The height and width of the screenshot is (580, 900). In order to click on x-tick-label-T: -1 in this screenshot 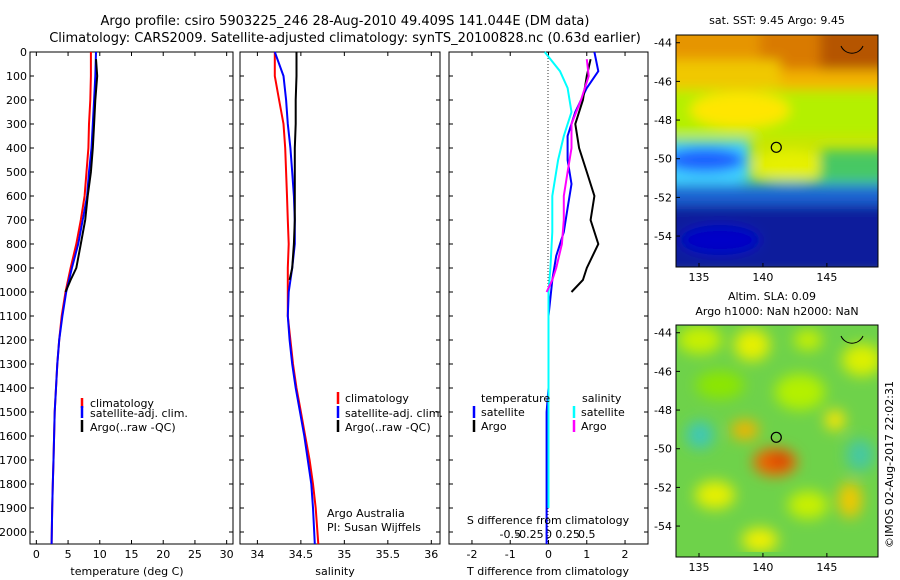, I will do `click(510, 554)`.